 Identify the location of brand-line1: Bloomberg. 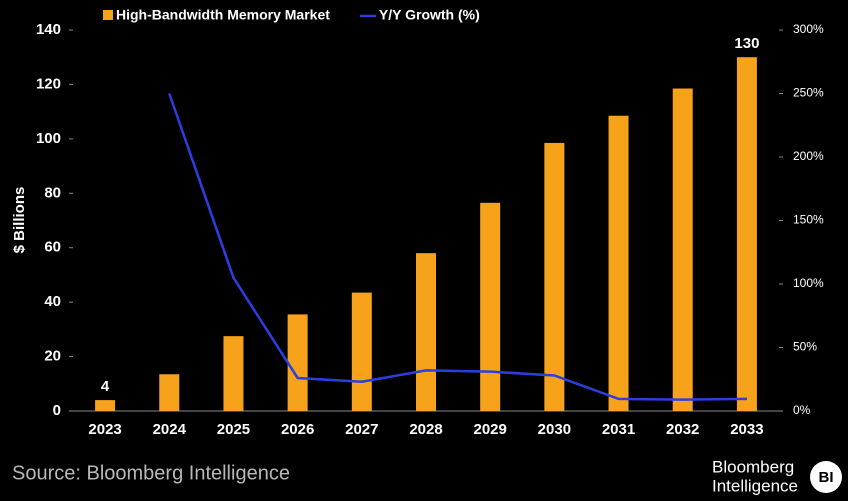
(753, 466).